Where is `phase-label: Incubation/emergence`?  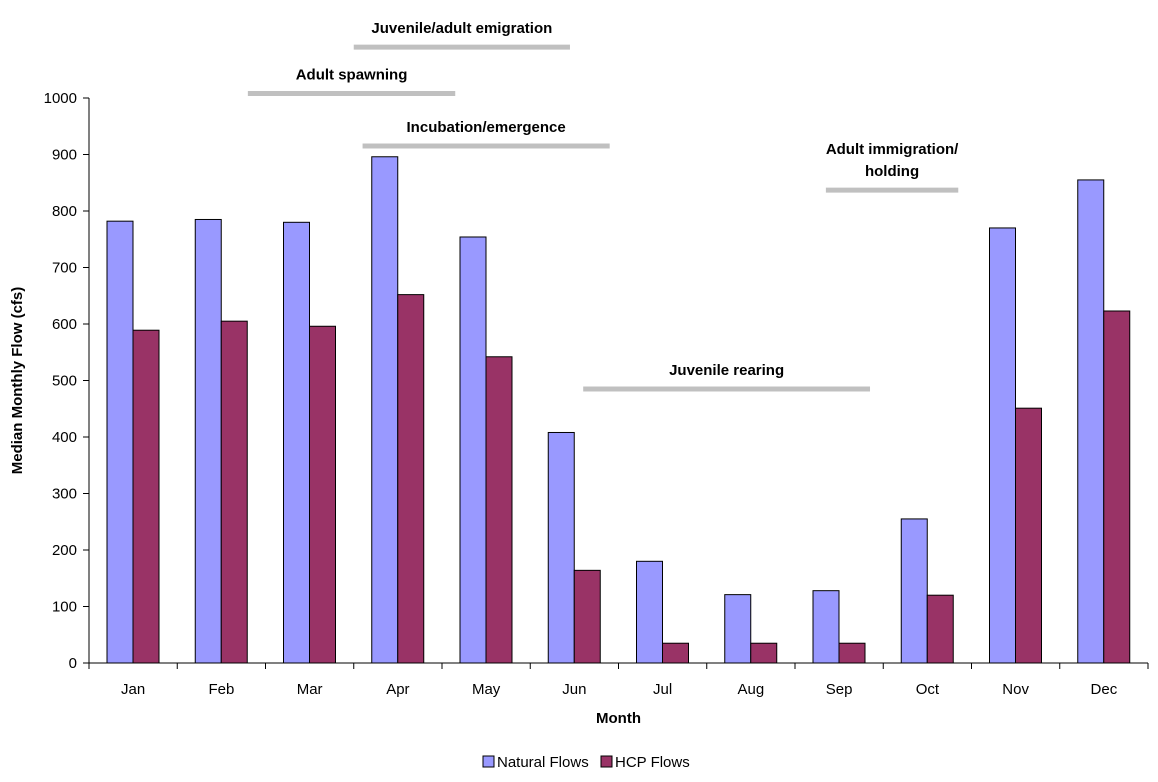 phase-label: Incubation/emergence is located at coordinates (486, 127).